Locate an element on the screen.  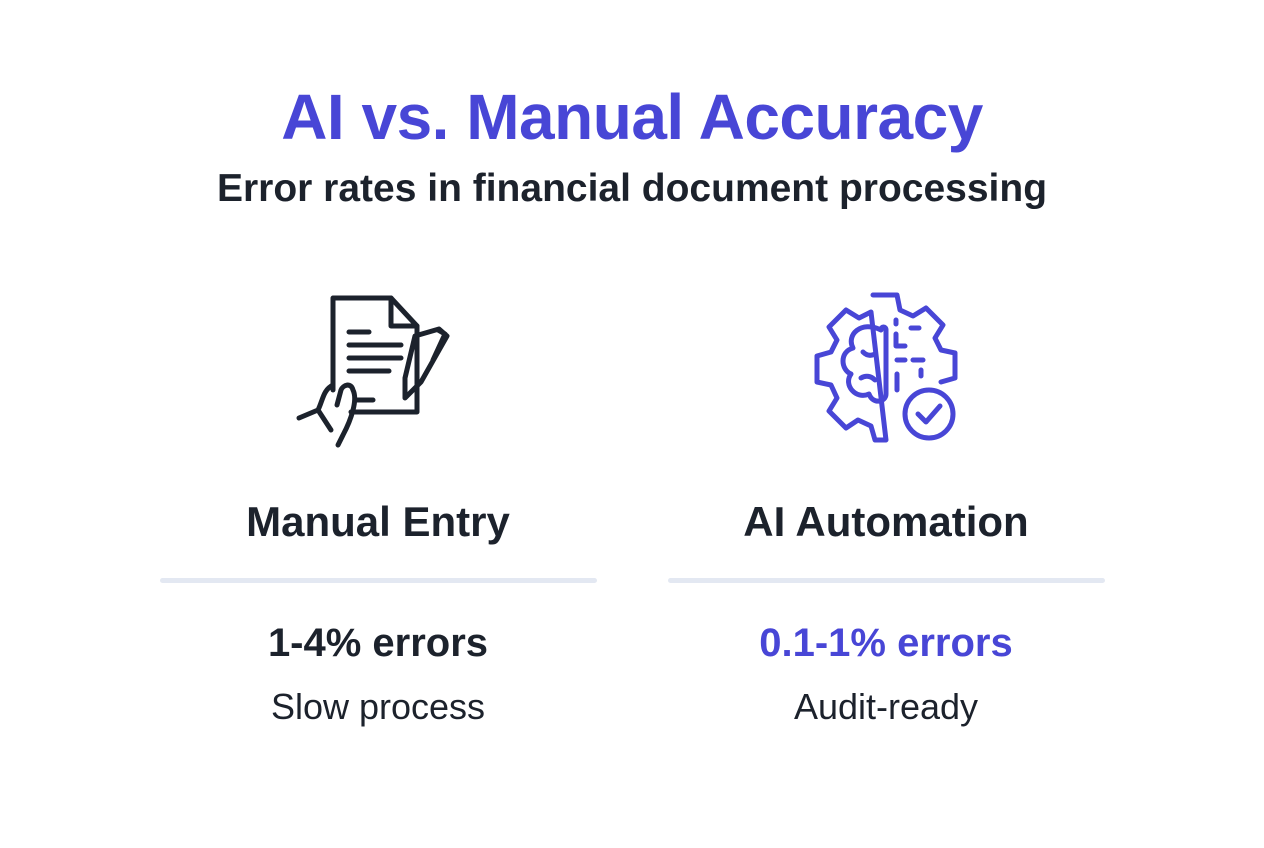
error-rate-value: 1-4% errors is located at coordinates (378, 643).